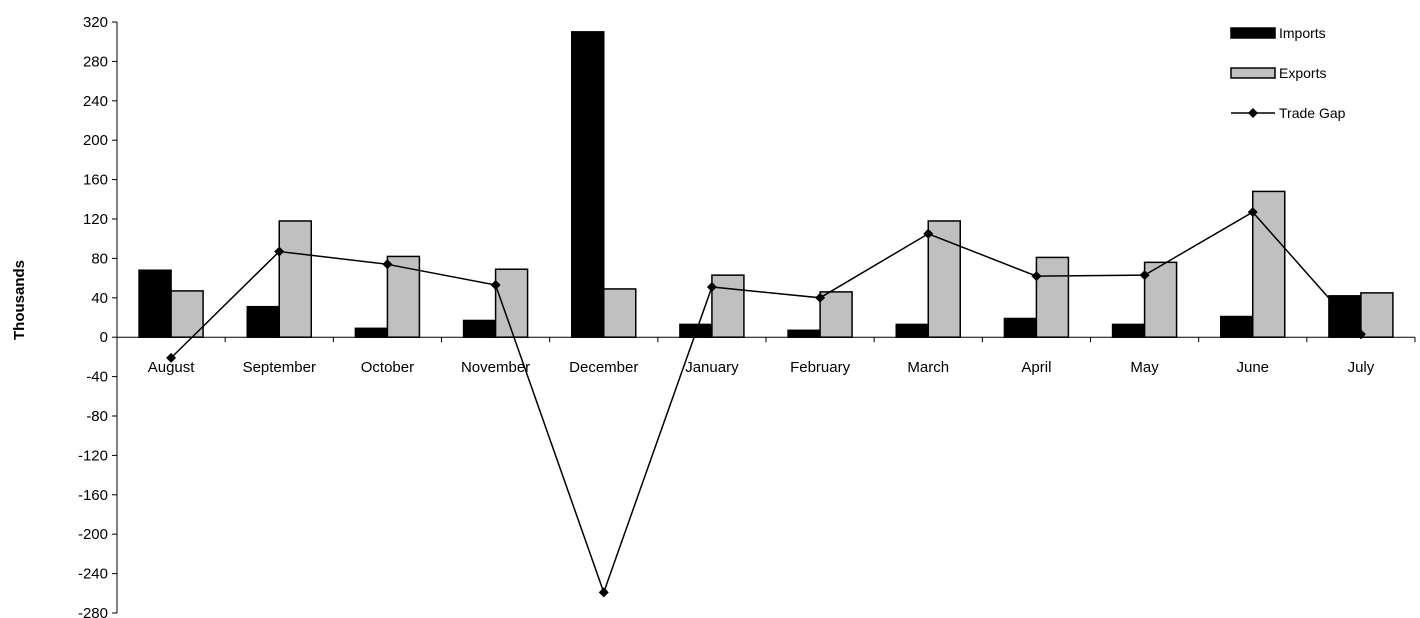 The image size is (1420, 618). Describe the element at coordinates (495, 367) in the screenshot. I see `x-tick-label: November` at that location.